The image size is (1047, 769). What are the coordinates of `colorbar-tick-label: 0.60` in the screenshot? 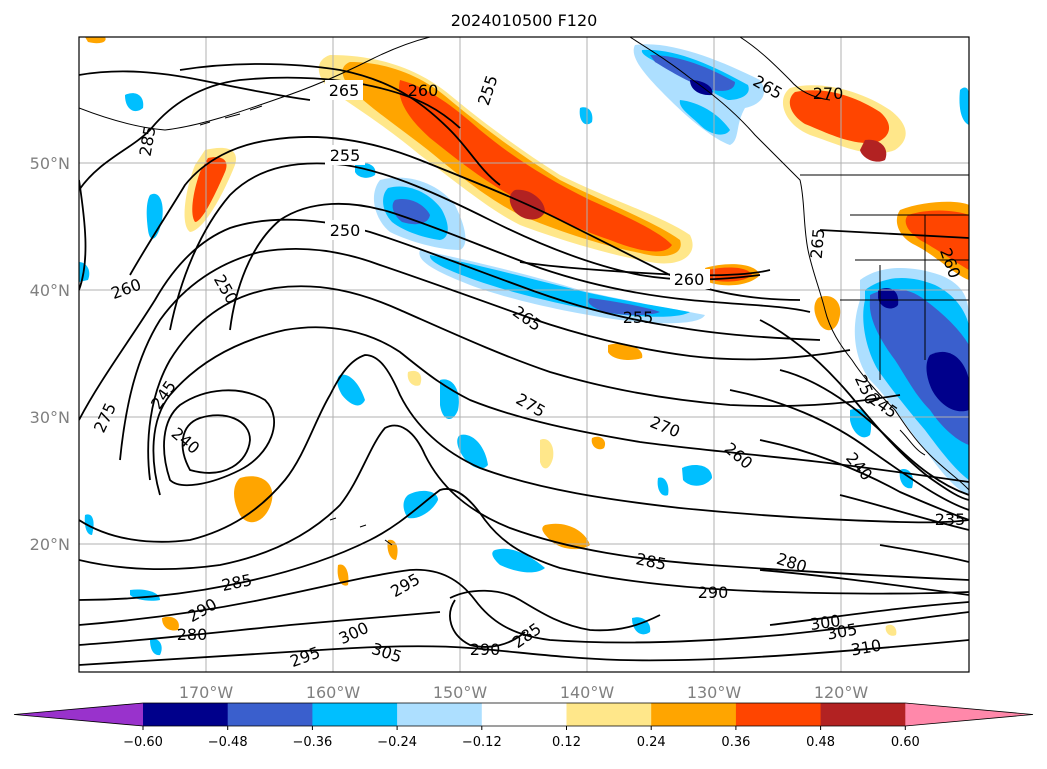 It's located at (905, 742).